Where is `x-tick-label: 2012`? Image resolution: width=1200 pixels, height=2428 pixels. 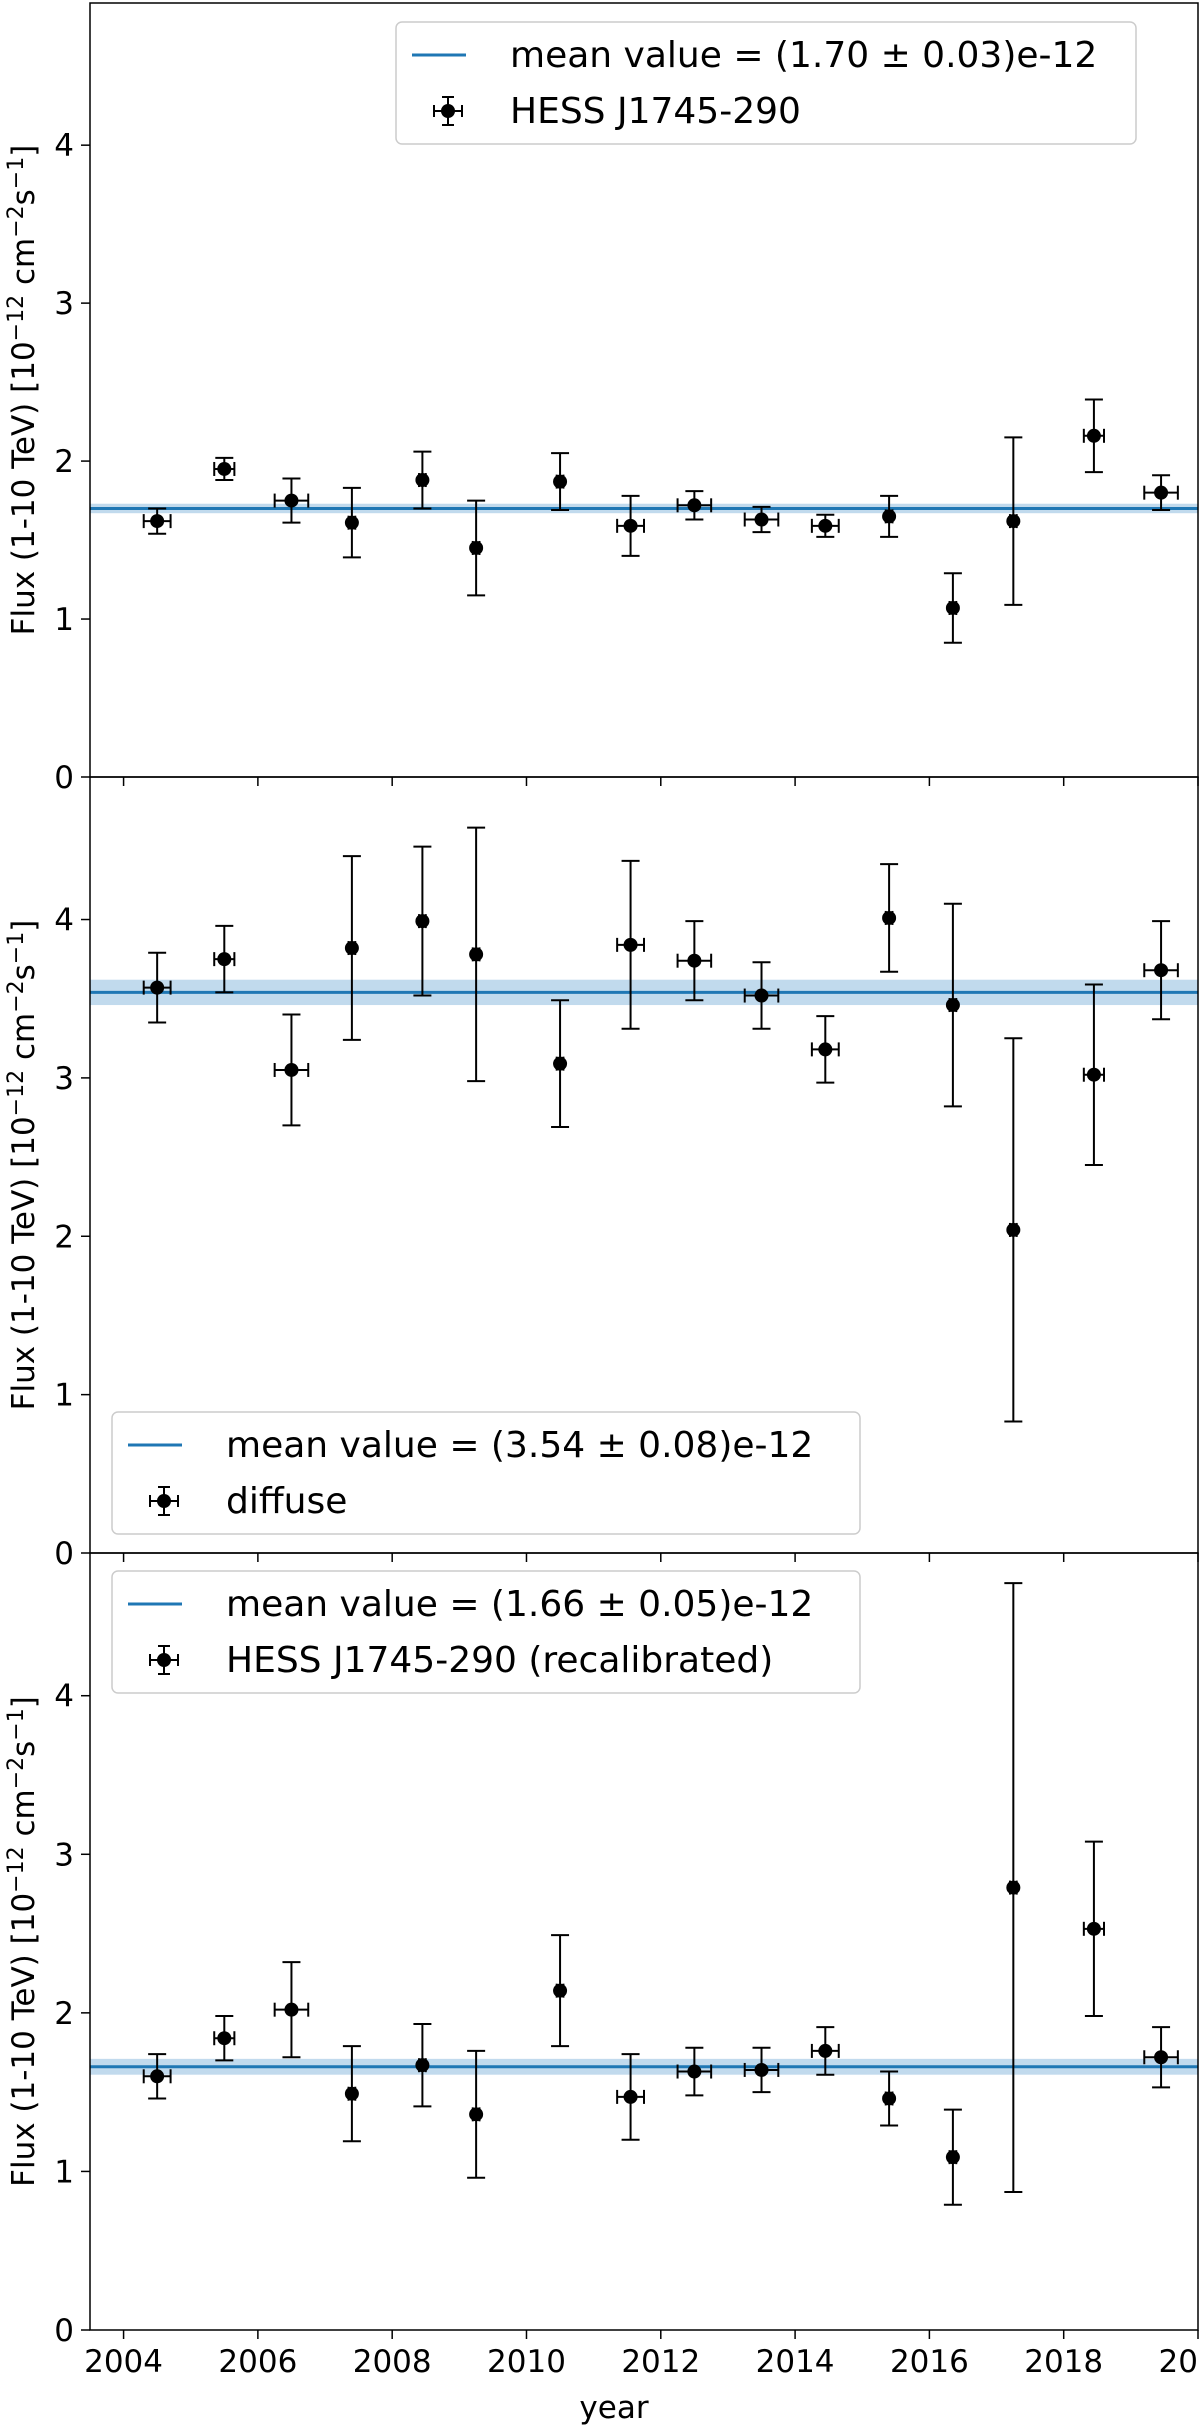 x-tick-label: 2012 is located at coordinates (660, 2362).